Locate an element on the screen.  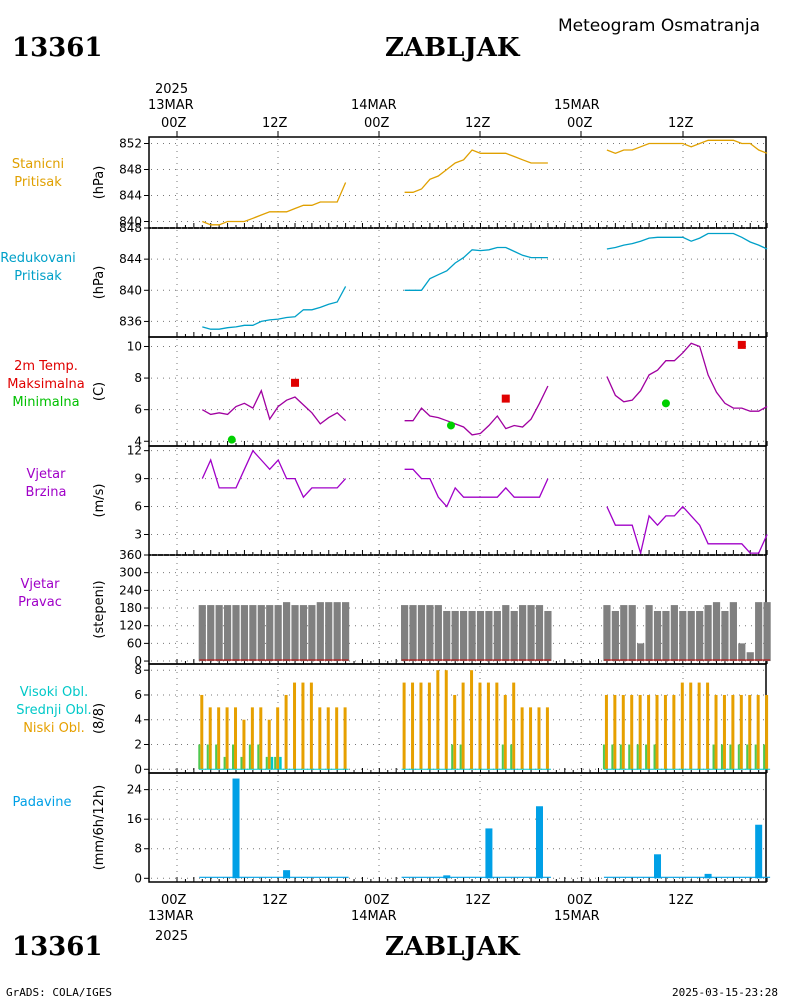
precipitation-unit: (mm/6h/12h) is located at coordinates (99, 828).